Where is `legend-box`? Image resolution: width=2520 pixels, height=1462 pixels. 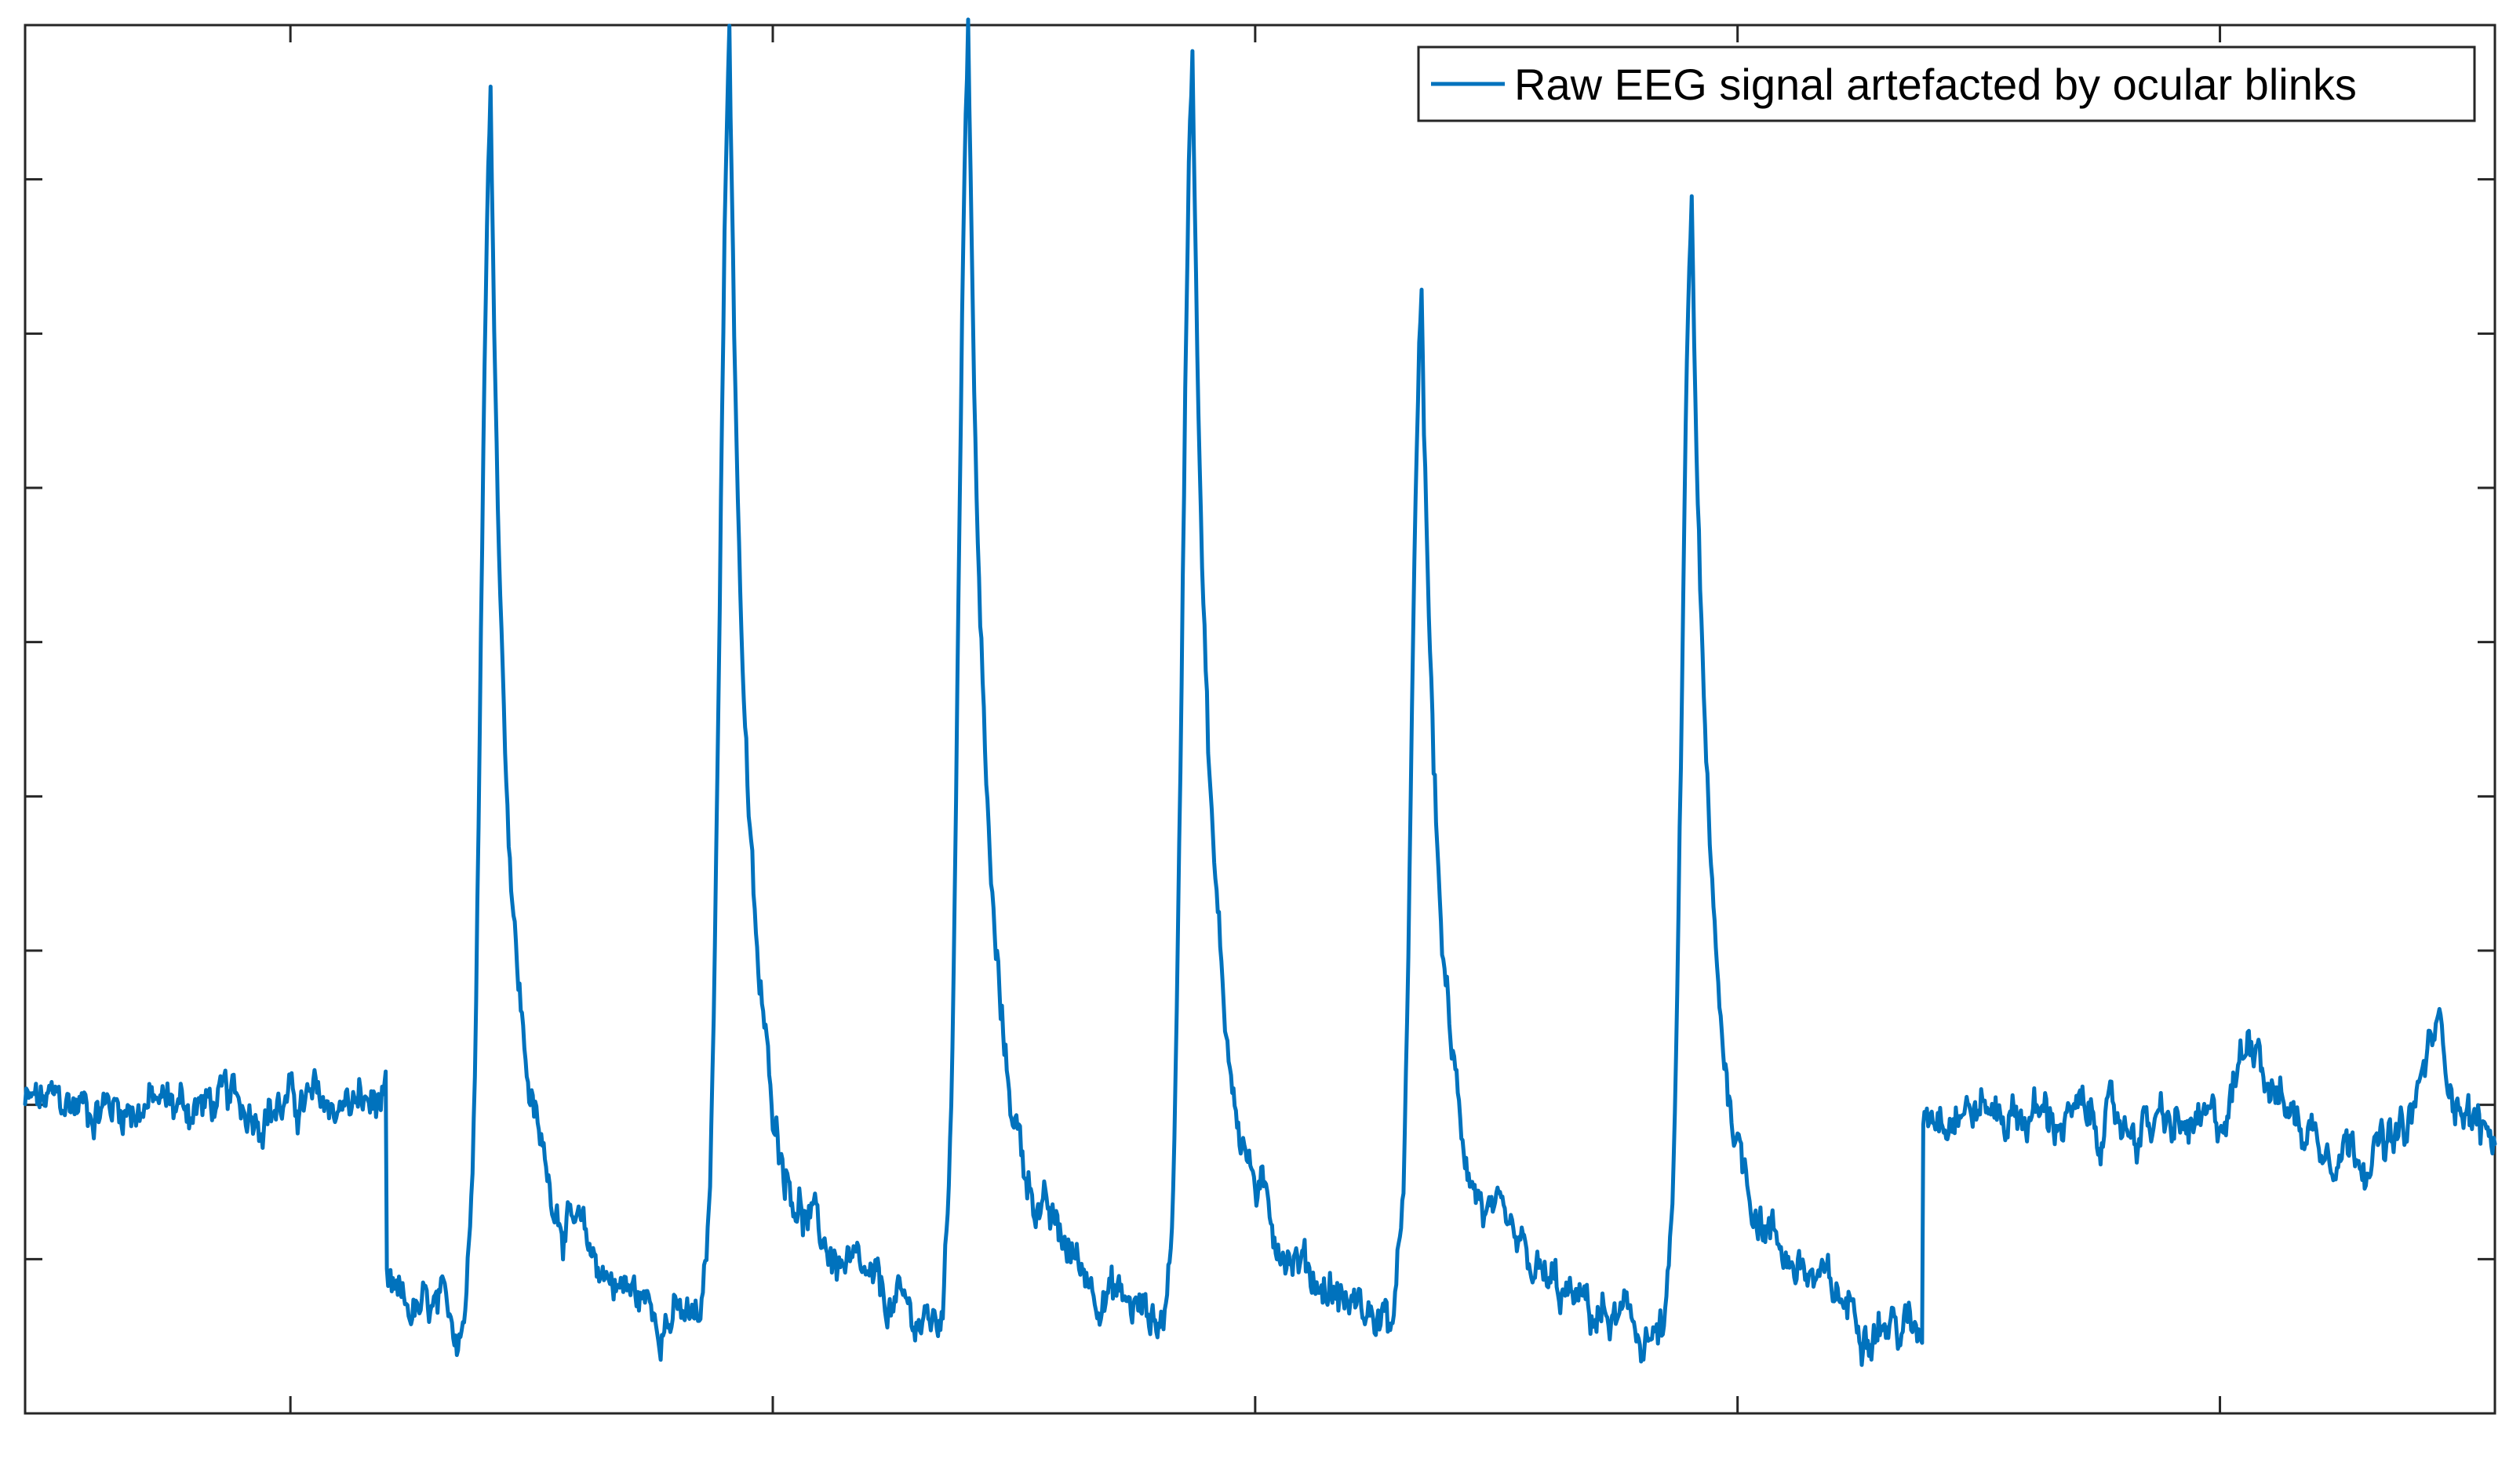 legend-box is located at coordinates (1946, 83).